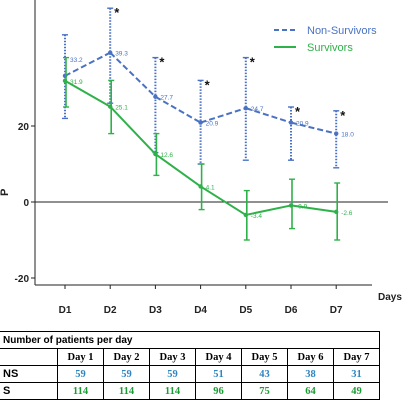  Describe the element at coordinates (264, 357) in the screenshot. I see `table-header-cell: Day 5` at that location.